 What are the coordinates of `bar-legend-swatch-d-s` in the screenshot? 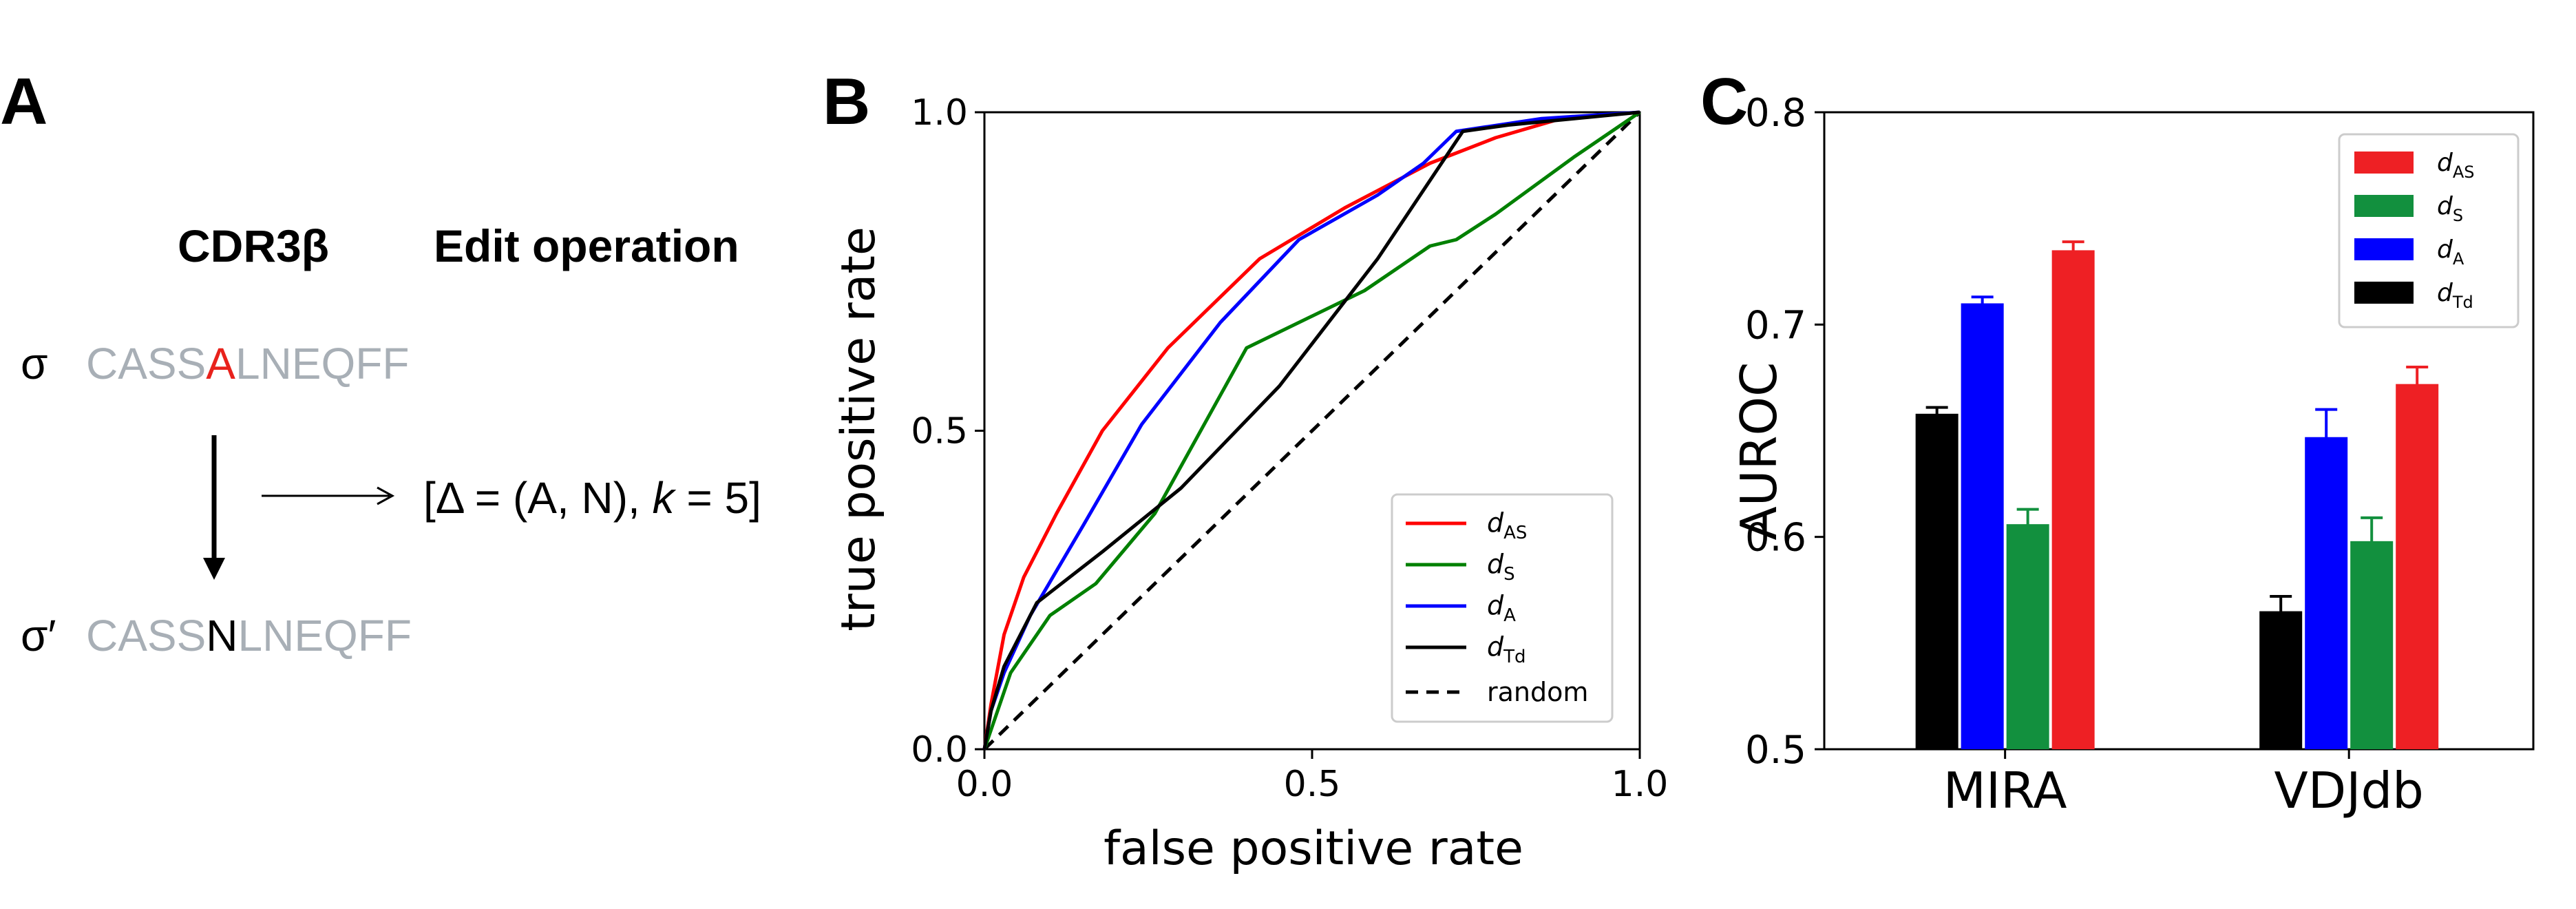 It's located at (2384, 206).